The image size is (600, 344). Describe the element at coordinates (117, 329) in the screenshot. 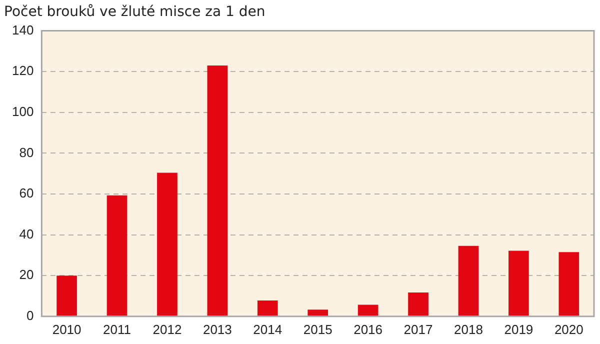

I see `x-tick-label: 2011` at that location.